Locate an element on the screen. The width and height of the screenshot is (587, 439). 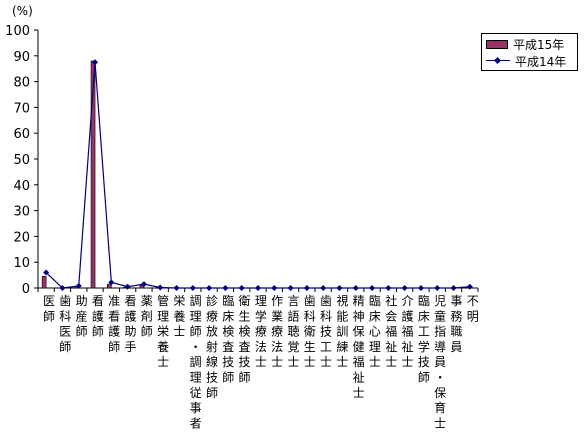
x-tick-label: 作業療法士 is located at coordinates (277, 331).